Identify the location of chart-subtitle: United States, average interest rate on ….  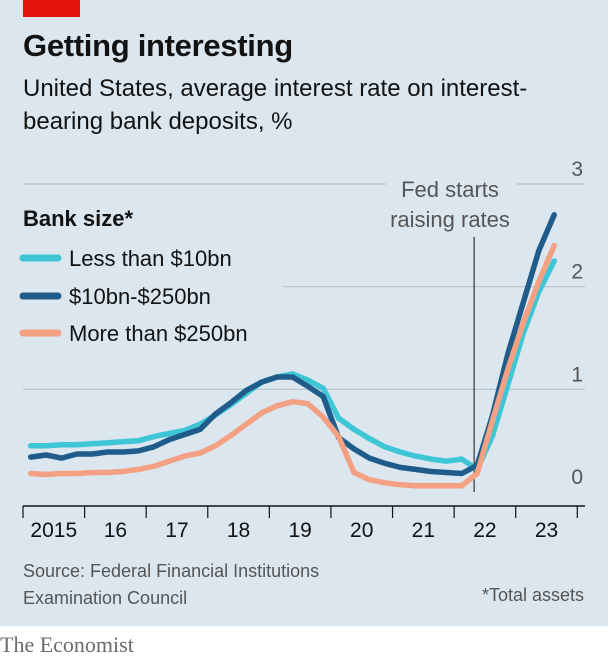
(275, 105).